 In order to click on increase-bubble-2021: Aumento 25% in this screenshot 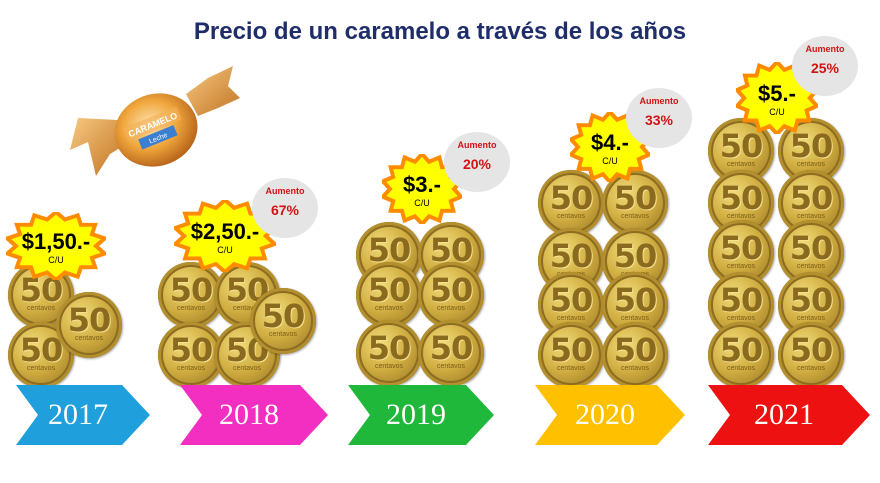, I will do `click(825, 66)`.